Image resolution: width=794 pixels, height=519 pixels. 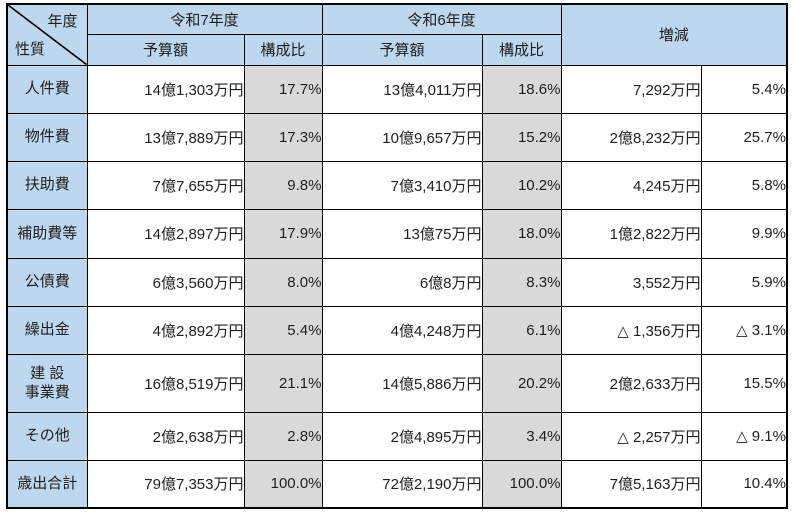 What do you see at coordinates (744, 185) in the screenshot?
I see `diff-ratio: 5.8%` at bounding box center [744, 185].